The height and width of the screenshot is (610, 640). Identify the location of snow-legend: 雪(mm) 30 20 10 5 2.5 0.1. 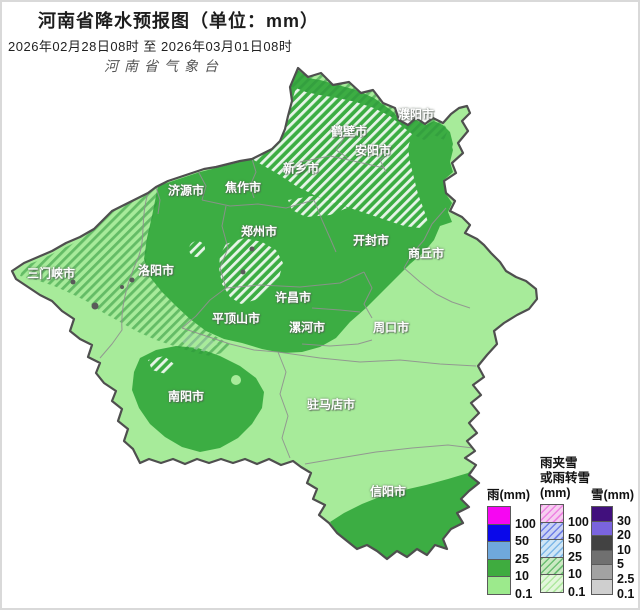
(613, 544).